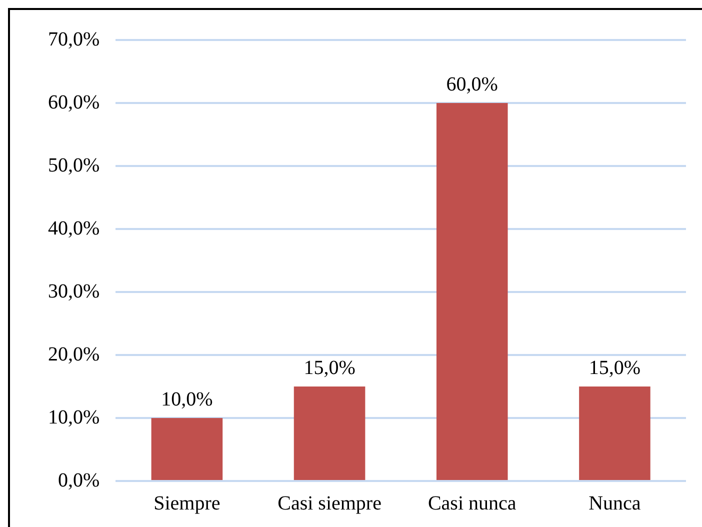 The image size is (702, 527). Describe the element at coordinates (187, 399) in the screenshot. I see `data-label: 10,0%` at that location.